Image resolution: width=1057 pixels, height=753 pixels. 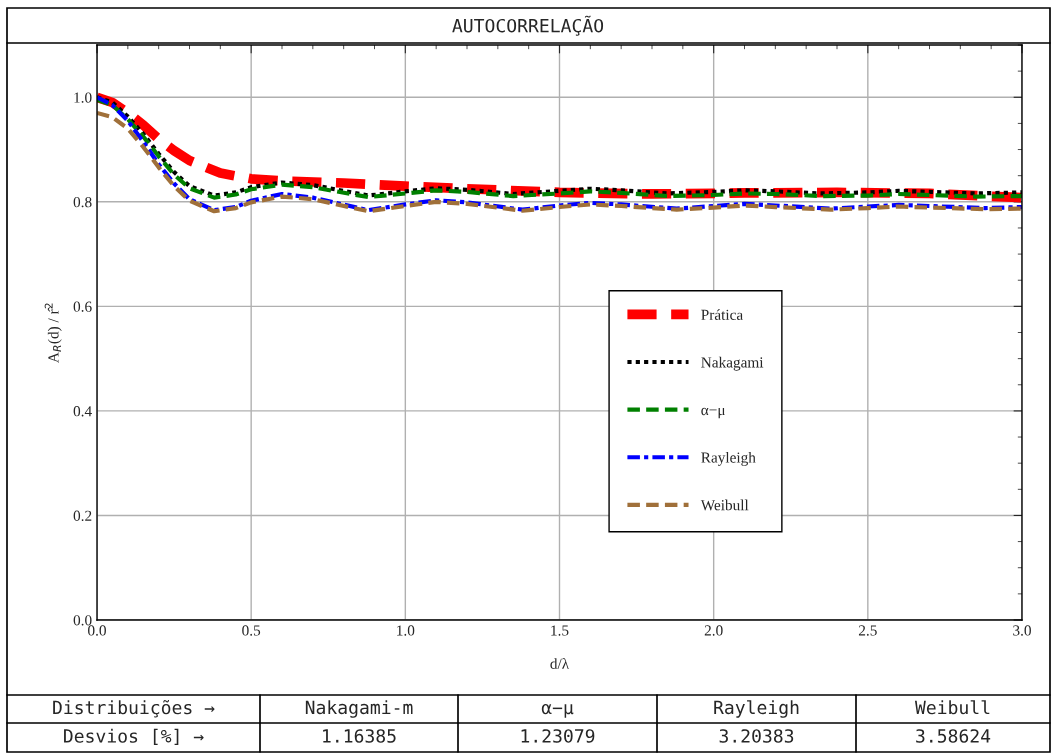 What do you see at coordinates (560, 663) in the screenshot?
I see `x-axis-title: d/λ` at bounding box center [560, 663].